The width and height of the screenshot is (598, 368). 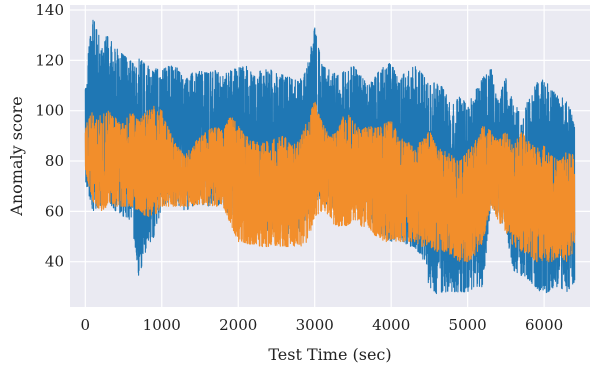 I want to click on x-tick-label: 4000, so click(x=391, y=325).